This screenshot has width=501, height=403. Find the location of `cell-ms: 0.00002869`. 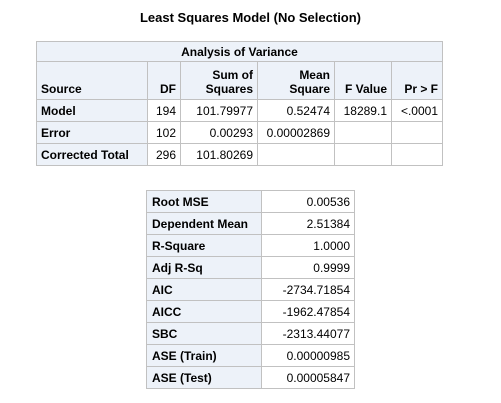

cell-ms: 0.00002869 is located at coordinates (296, 132).